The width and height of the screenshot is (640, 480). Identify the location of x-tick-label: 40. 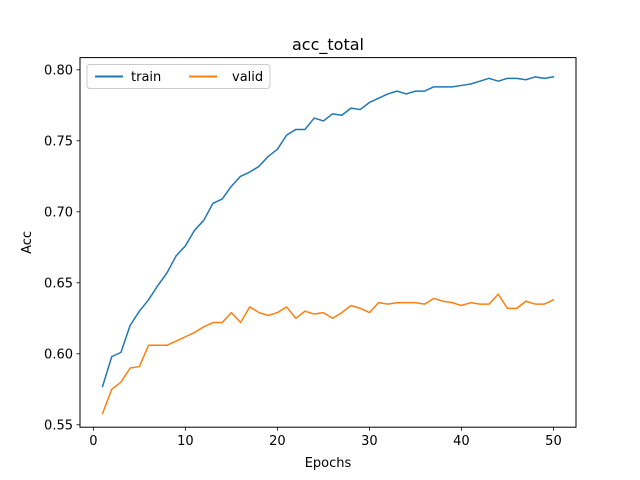
(461, 441).